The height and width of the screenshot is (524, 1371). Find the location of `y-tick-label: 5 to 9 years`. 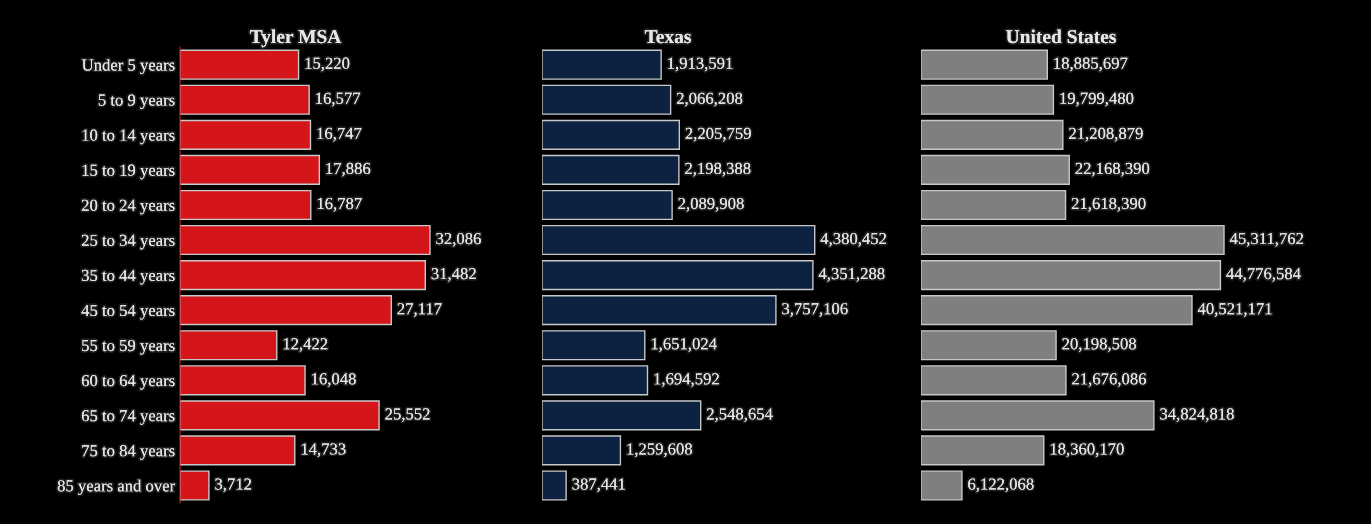

y-tick-label: 5 to 9 years is located at coordinates (136, 102).